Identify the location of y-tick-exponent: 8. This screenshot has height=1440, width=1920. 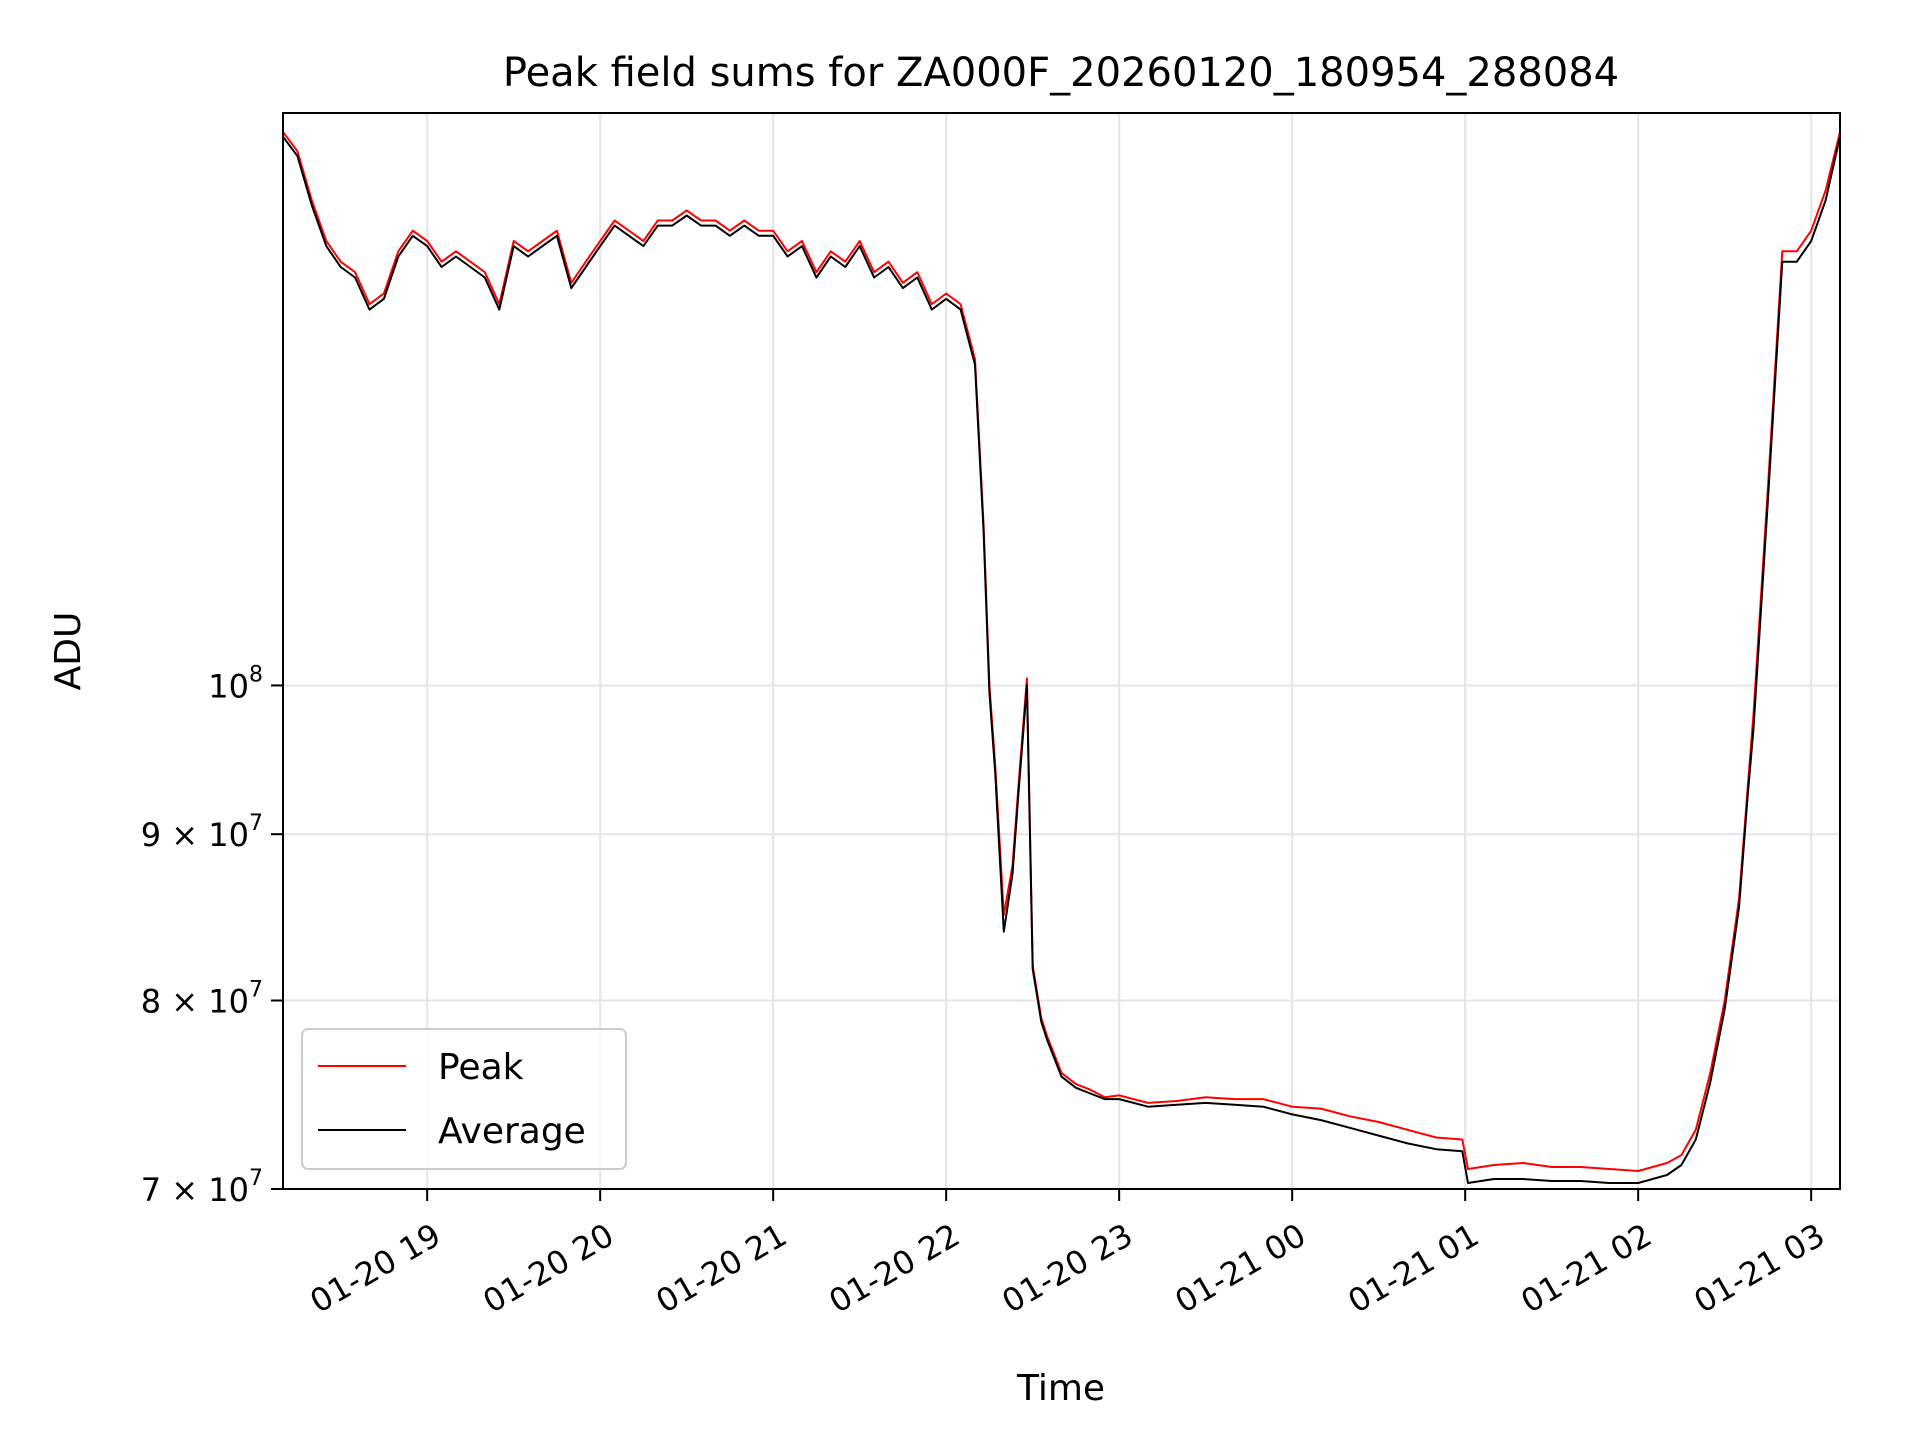
(256, 674).